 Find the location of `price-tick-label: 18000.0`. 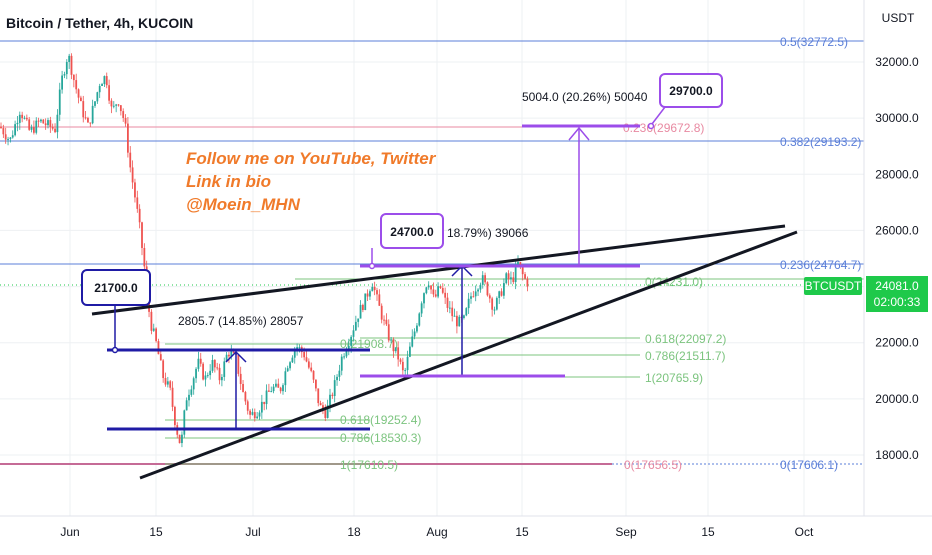

price-tick-label: 18000.0 is located at coordinates (897, 455).